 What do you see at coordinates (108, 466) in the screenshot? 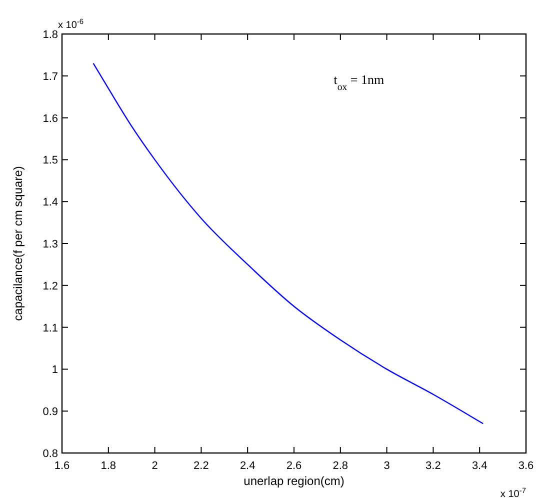
I see `x-tick-label: 1.8` at bounding box center [108, 466].